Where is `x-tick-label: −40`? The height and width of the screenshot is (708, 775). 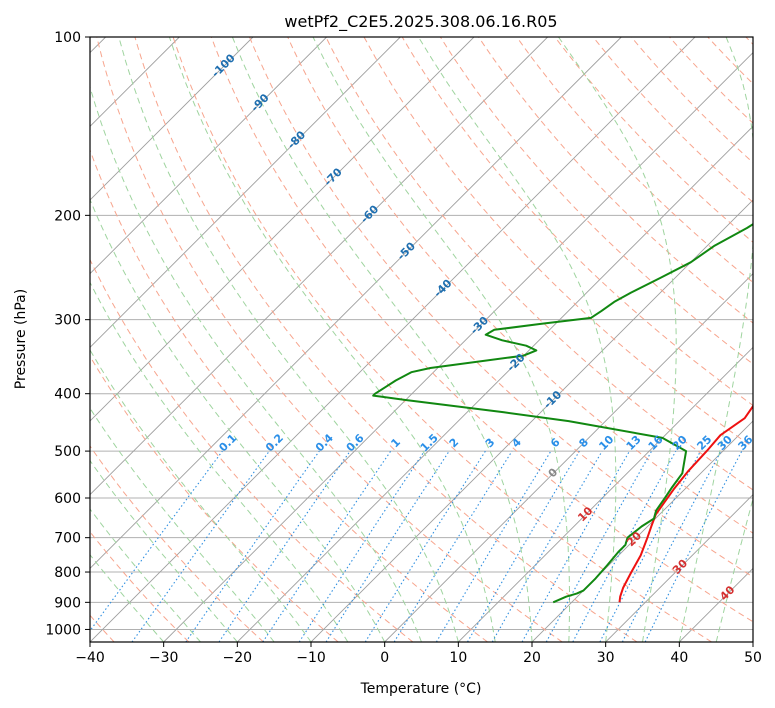
x-tick-label: −40 is located at coordinates (90, 658).